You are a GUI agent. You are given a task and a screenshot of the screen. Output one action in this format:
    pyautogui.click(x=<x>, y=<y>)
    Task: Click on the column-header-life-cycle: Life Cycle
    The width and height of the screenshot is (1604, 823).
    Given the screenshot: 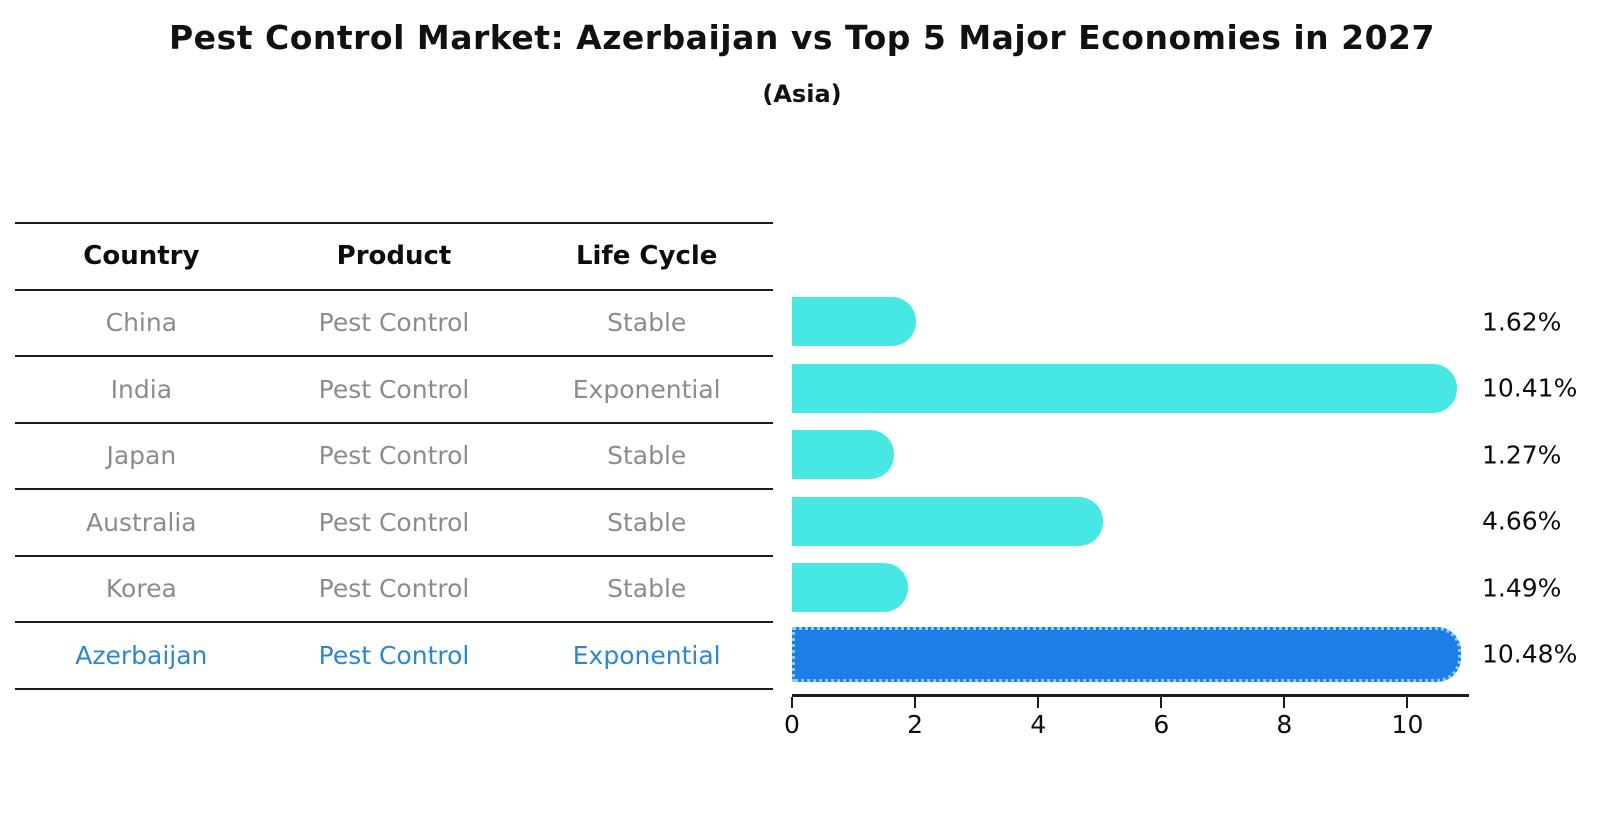 What is the action you would take?
    pyautogui.click(x=646, y=256)
    